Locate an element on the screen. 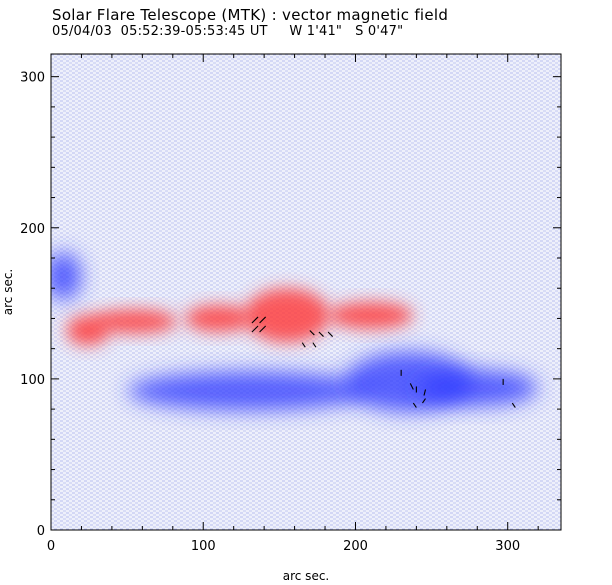 Image resolution: width=612 pixels, height=585 pixels. y-tick-label: 0 is located at coordinates (41, 531).